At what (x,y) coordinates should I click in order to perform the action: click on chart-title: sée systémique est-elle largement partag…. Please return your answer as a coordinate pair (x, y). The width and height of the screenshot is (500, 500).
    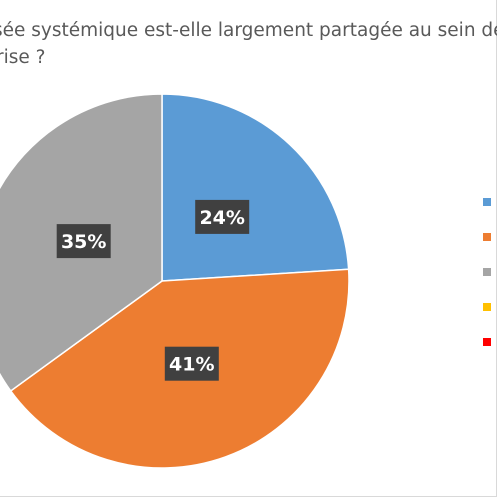
    Looking at the image, I should click on (248, 48).